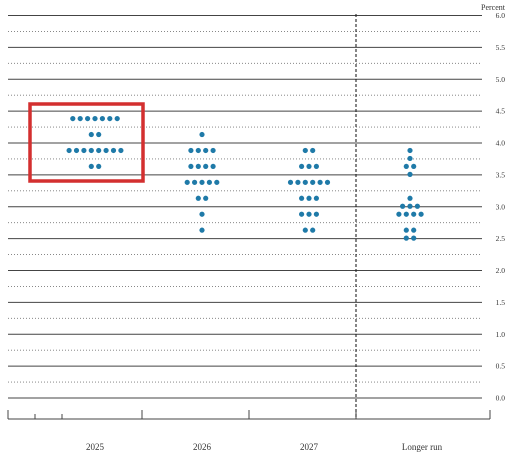 This screenshot has width=512, height=459. What do you see at coordinates (501, 302) in the screenshot?
I see `y-tick-label: 1.5` at bounding box center [501, 302].